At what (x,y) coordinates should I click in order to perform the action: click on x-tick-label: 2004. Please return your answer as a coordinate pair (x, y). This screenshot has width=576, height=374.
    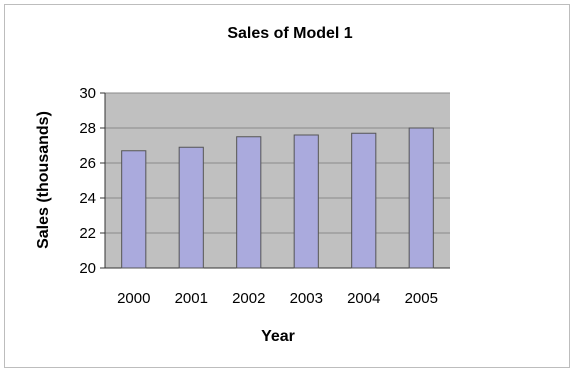
    Looking at the image, I should click on (363, 298).